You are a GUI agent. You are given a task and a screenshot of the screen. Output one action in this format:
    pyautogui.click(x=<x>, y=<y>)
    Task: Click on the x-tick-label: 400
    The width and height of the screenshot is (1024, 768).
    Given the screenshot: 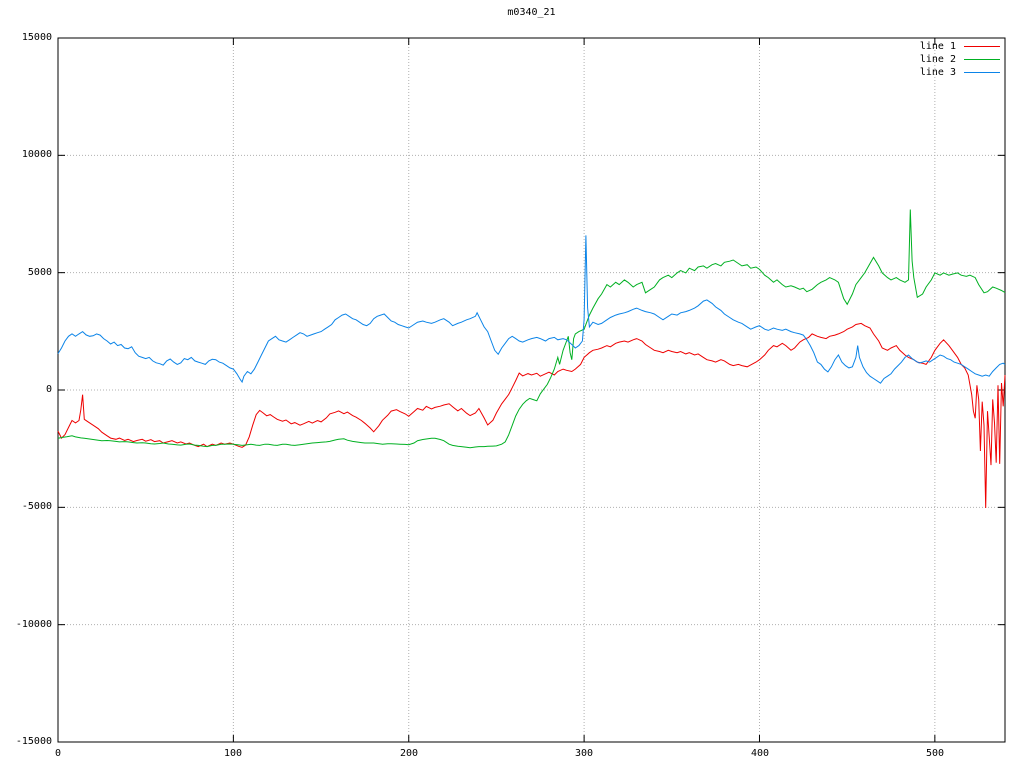 What is the action you would take?
    pyautogui.click(x=760, y=753)
    